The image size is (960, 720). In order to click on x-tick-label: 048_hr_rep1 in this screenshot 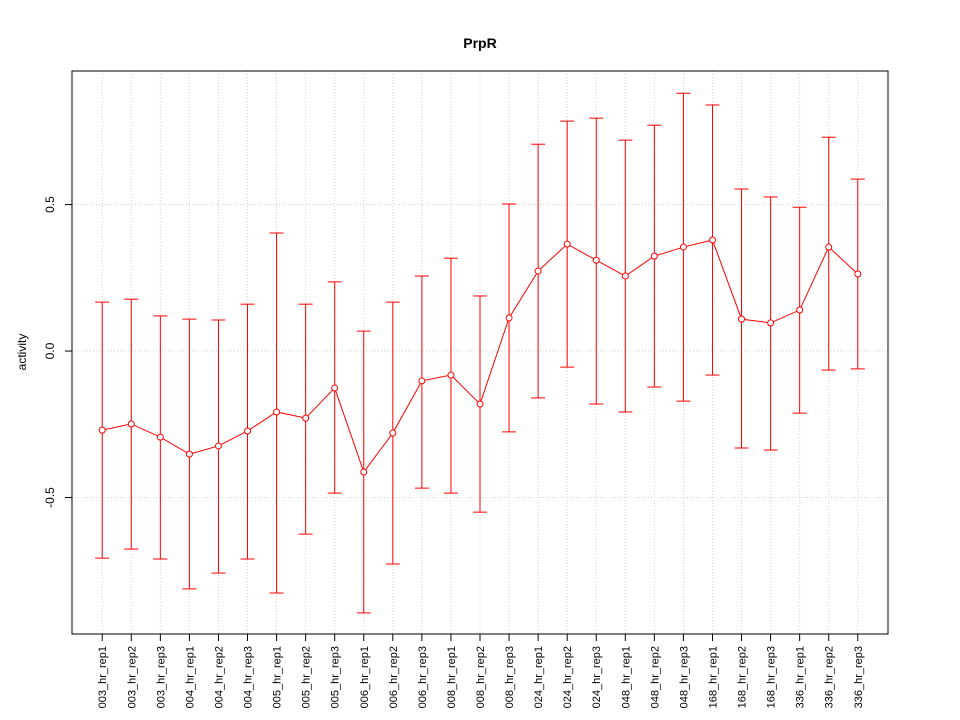, I will do `click(626, 677)`.